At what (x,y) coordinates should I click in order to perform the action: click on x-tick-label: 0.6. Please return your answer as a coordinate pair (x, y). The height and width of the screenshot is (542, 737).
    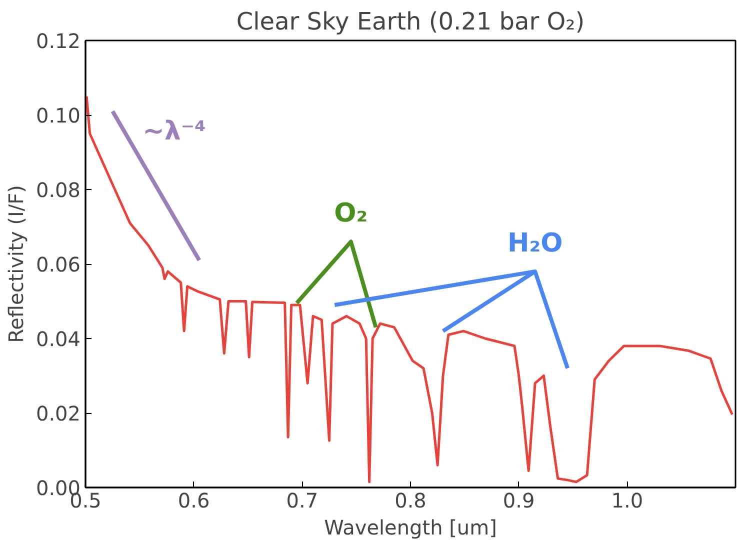
    Looking at the image, I should click on (194, 500).